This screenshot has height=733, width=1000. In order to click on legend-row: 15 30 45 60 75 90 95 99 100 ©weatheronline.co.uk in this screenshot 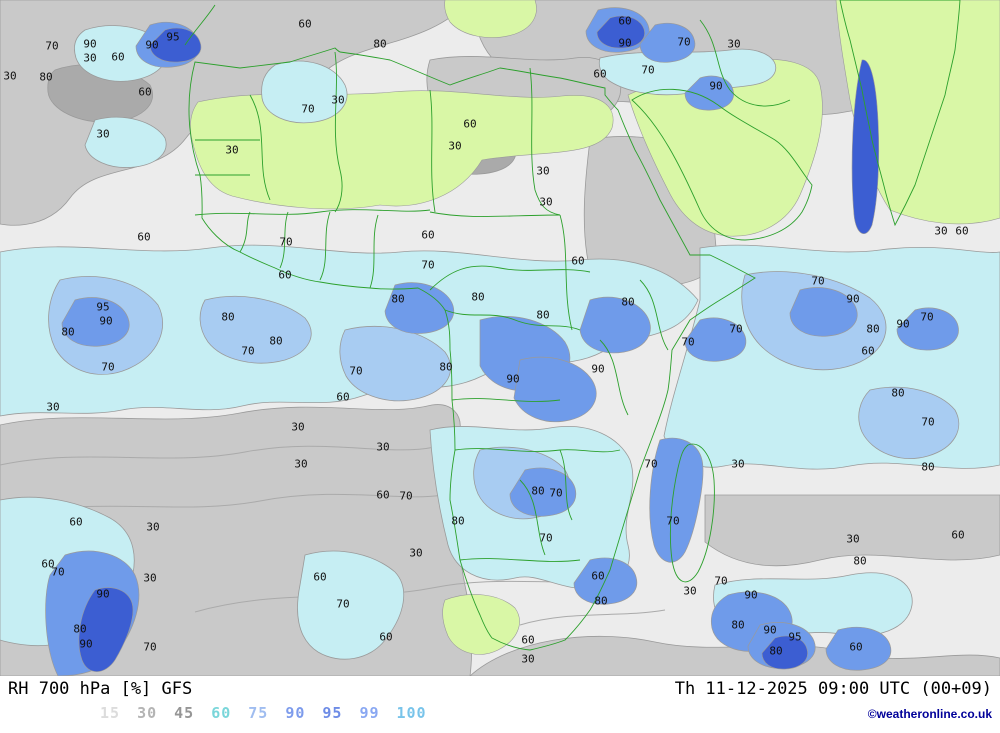, I will do `click(500, 713)`.